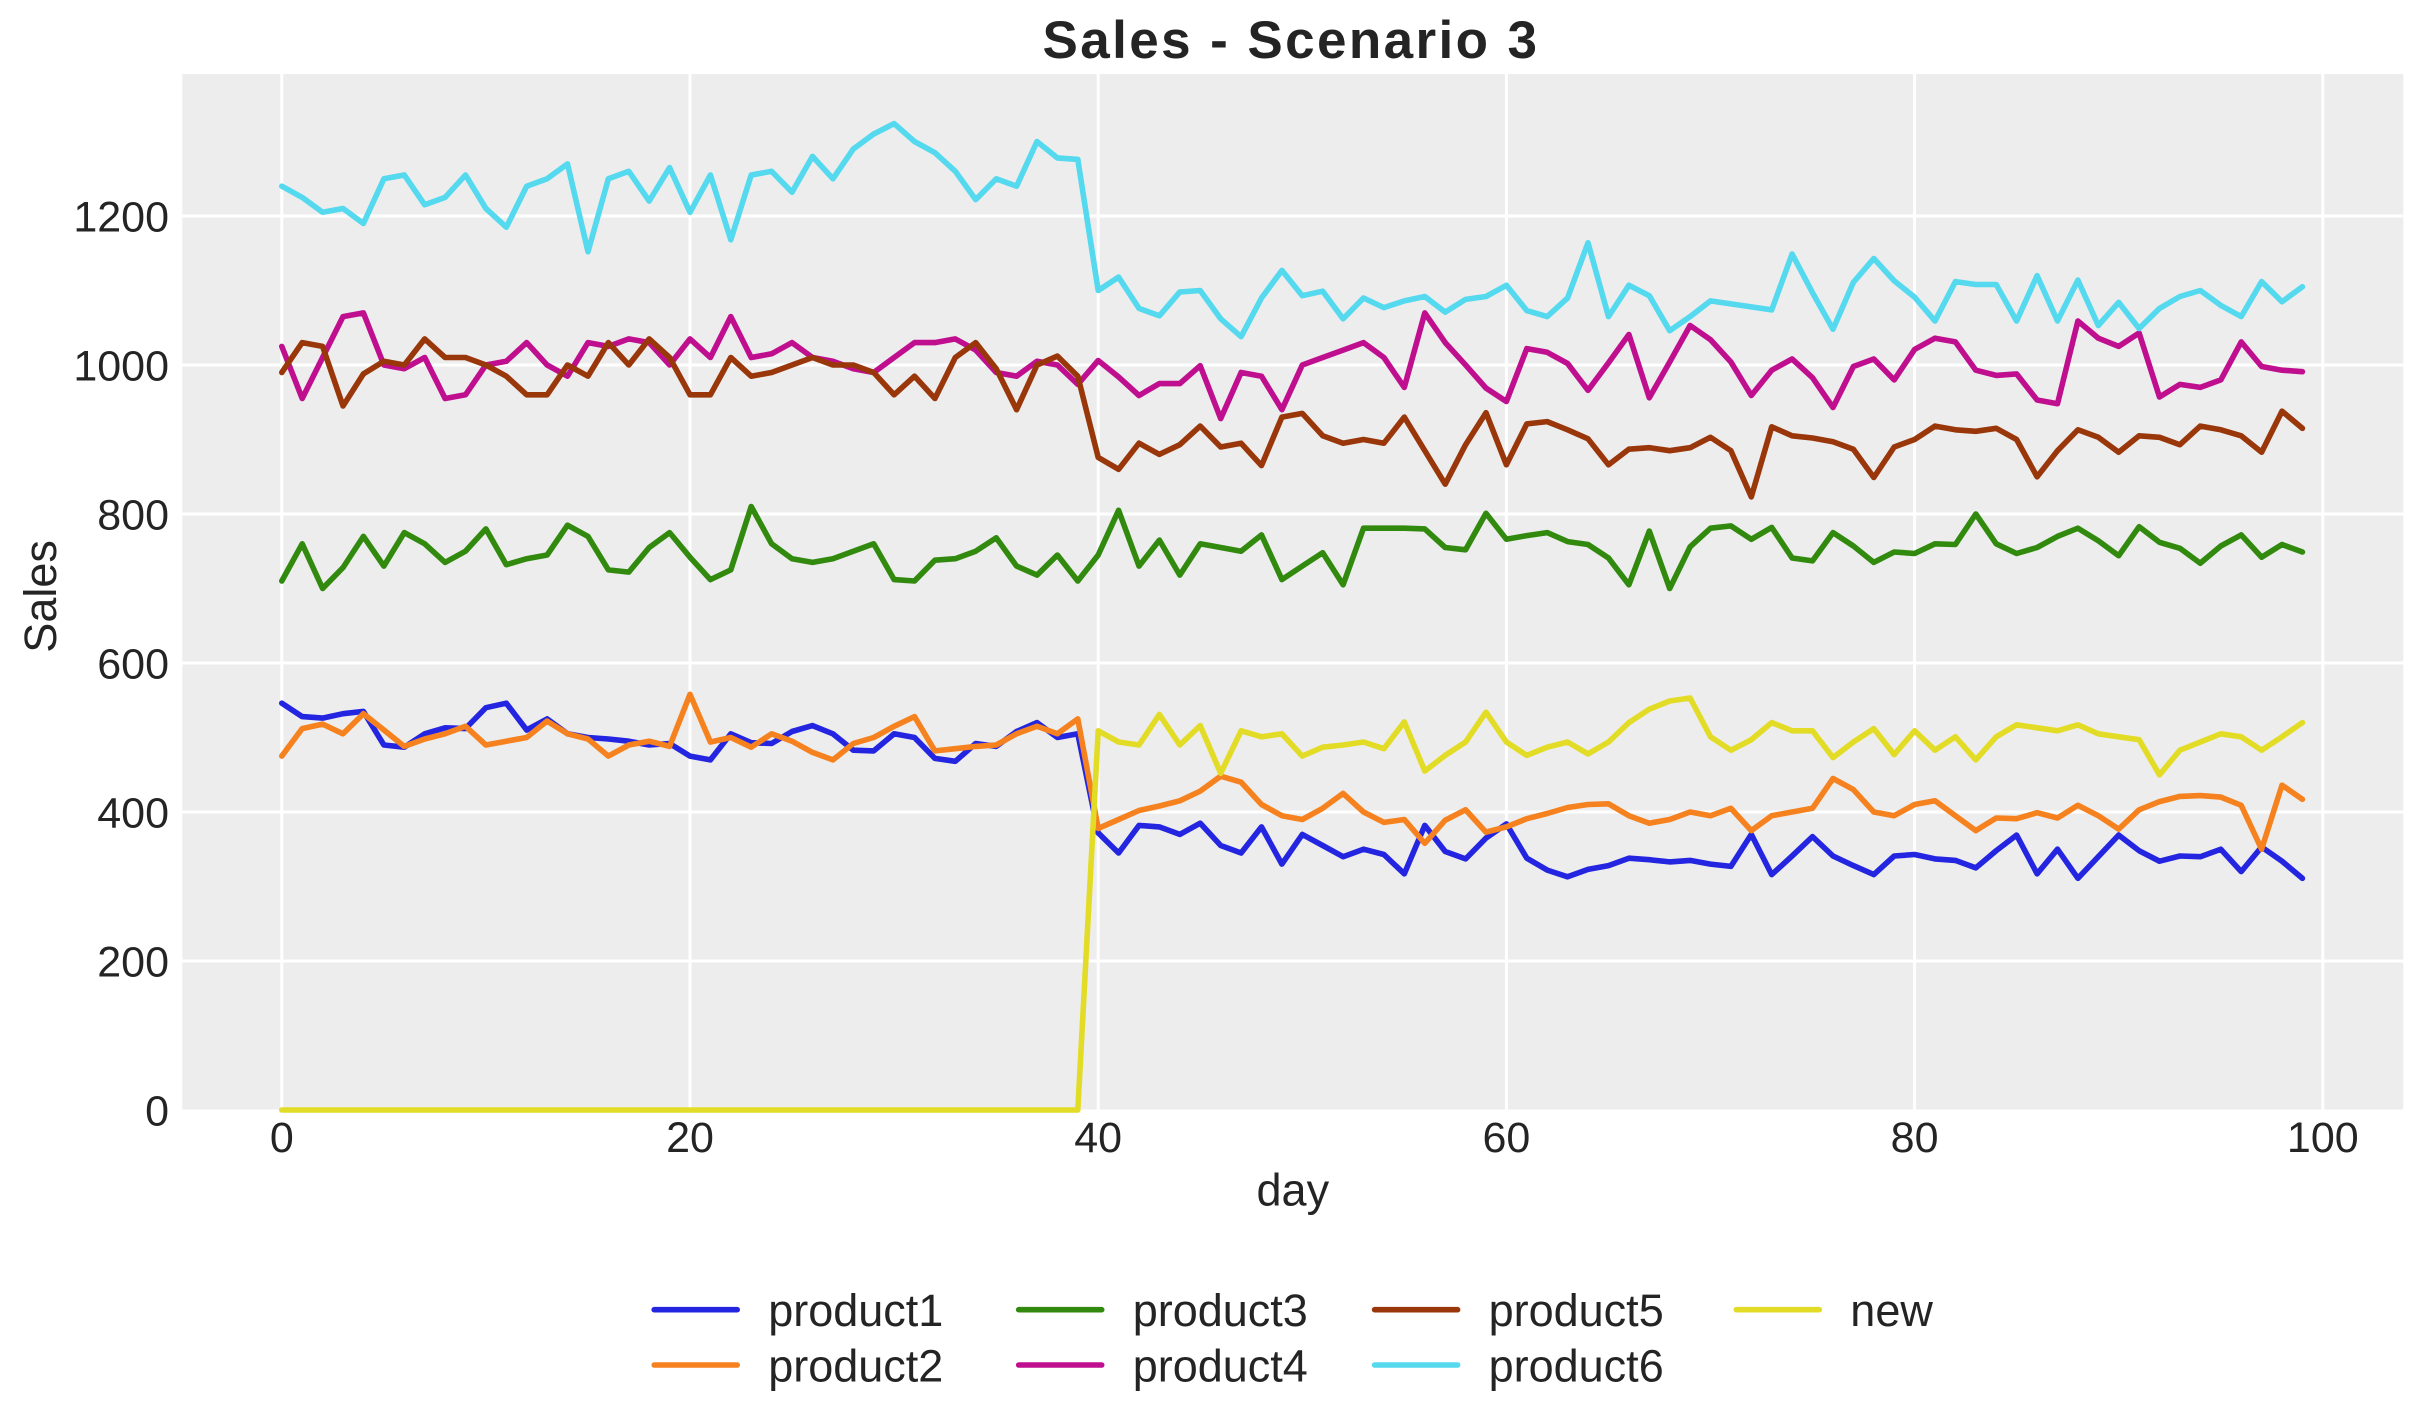 Image resolution: width=2423 pixels, height=1428 pixels. What do you see at coordinates (133, 665) in the screenshot?
I see `svg-text: 600` at bounding box center [133, 665].